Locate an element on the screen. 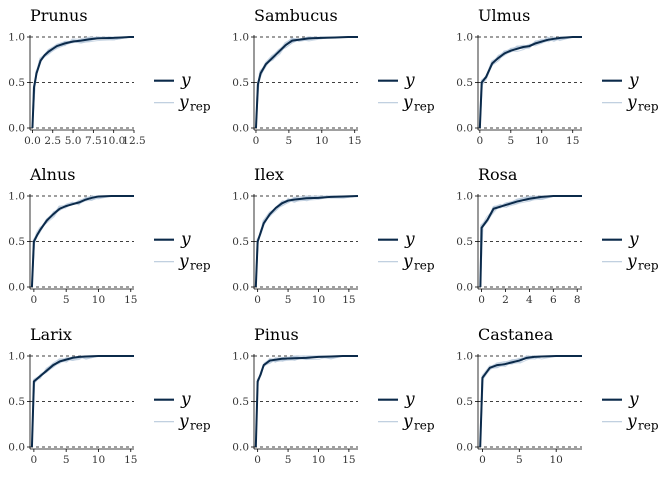  panel-title: Prunus is located at coordinates (59, 15).